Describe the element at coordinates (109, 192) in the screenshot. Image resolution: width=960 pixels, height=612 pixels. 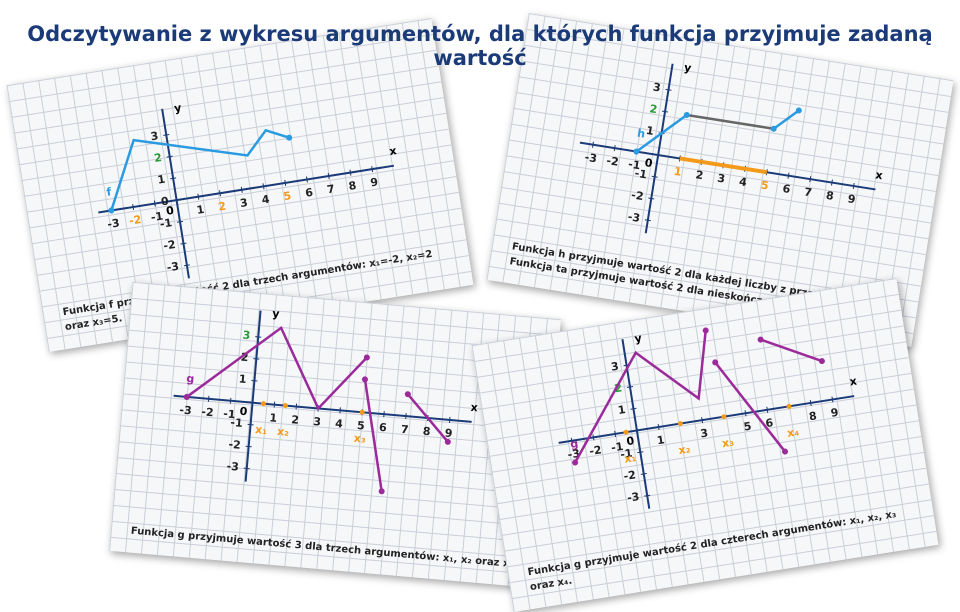
I see `function-name: f` at that location.